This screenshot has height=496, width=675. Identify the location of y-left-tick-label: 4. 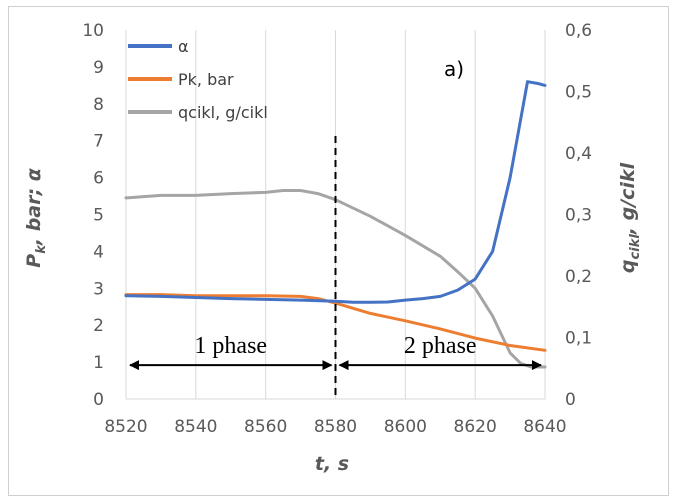
(98, 252).